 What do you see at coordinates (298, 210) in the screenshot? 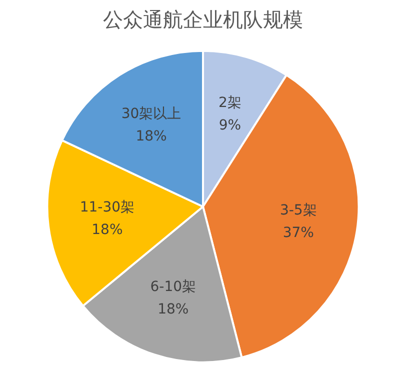
I see `slice-label: 3-5架` at bounding box center [298, 210].